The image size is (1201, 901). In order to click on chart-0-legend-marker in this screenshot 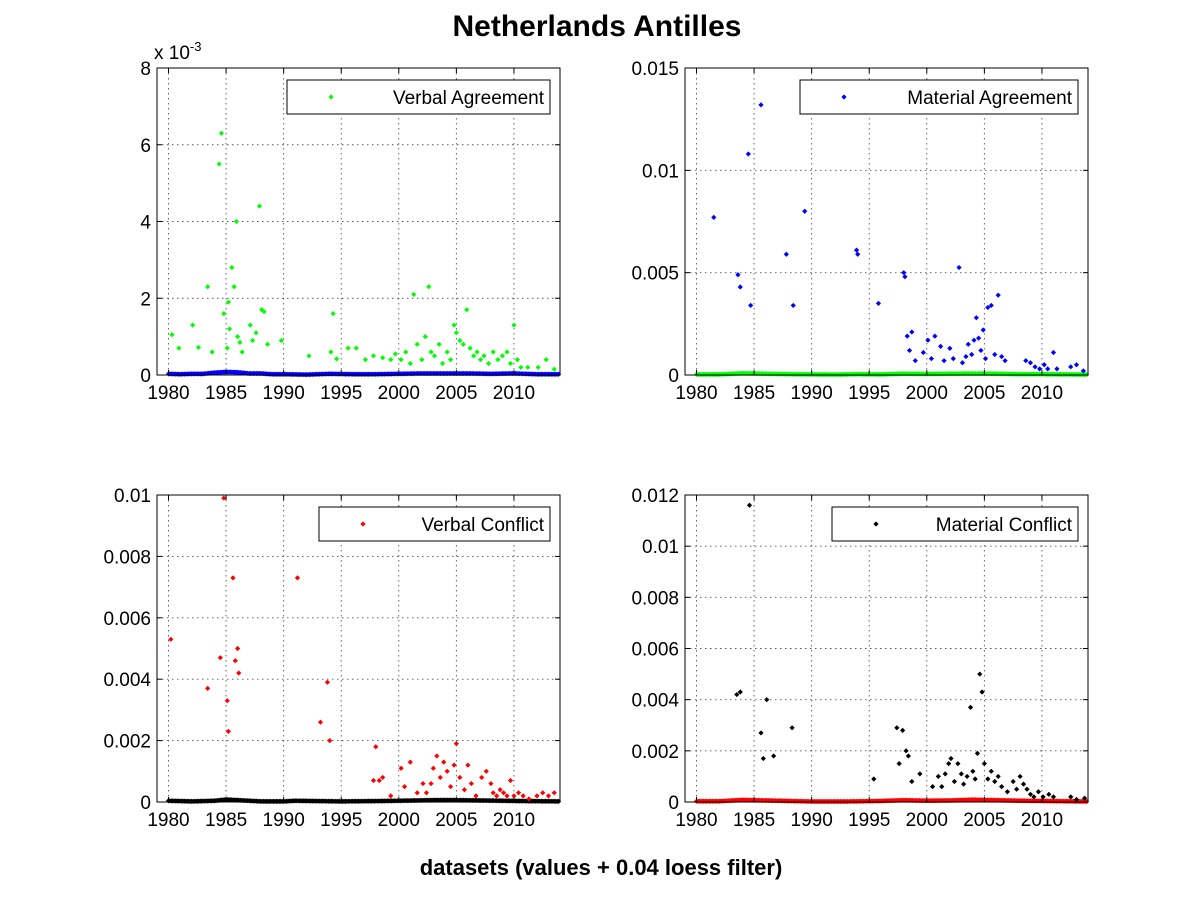, I will do `click(331, 97)`.